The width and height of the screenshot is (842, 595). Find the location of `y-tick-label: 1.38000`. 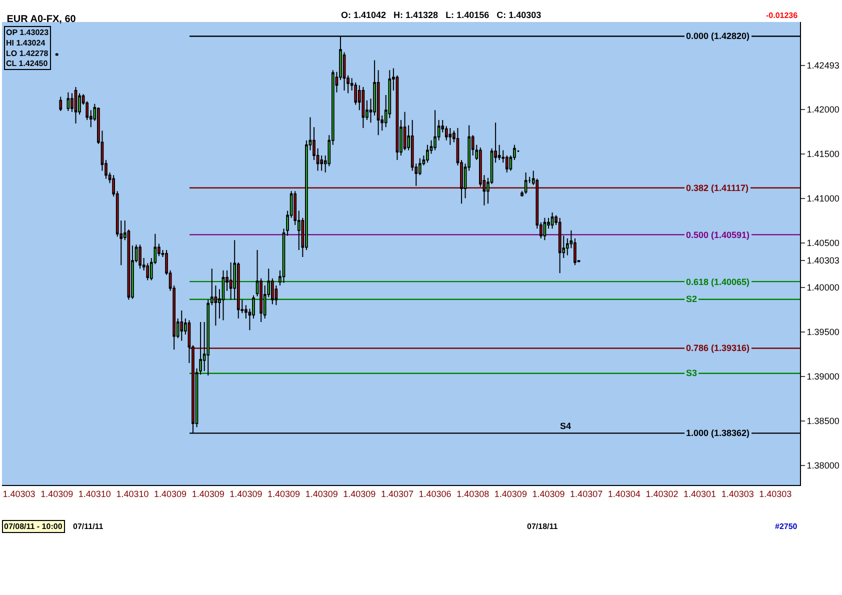

y-tick-label: 1.38000 is located at coordinates (823, 465).